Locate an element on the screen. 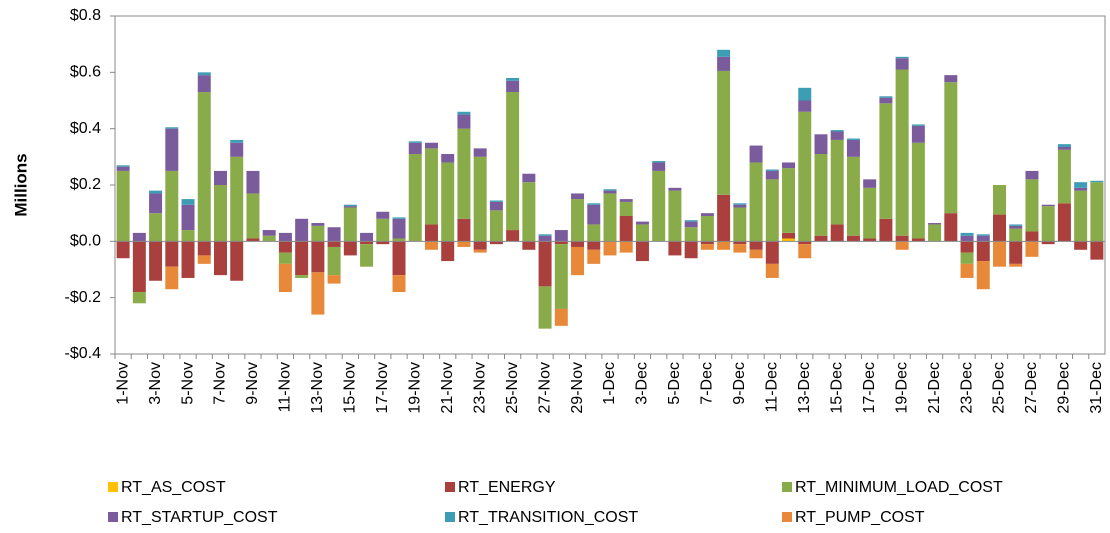 This screenshot has height=533, width=1110. y-tick-label: $0.8 is located at coordinates (85, 15).